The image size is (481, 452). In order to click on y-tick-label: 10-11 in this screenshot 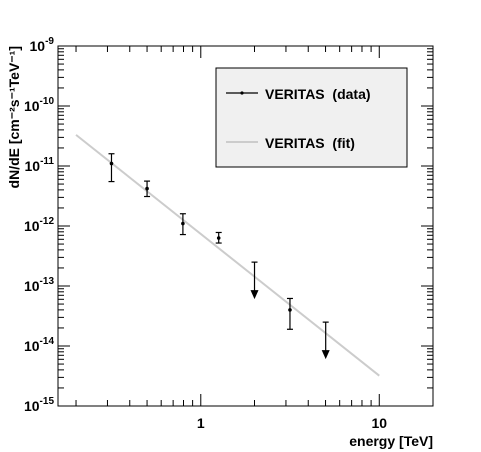, I will do `click(40, 165)`.